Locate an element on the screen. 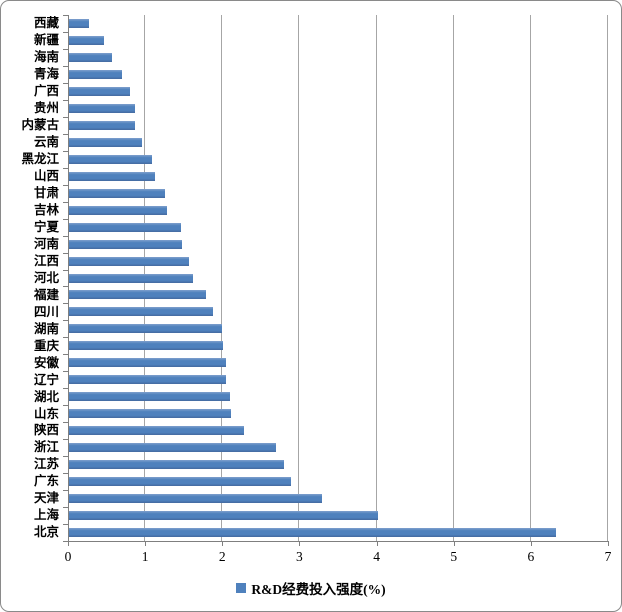 The image size is (622, 612). category-label: 青海 is located at coordinates (46, 74).